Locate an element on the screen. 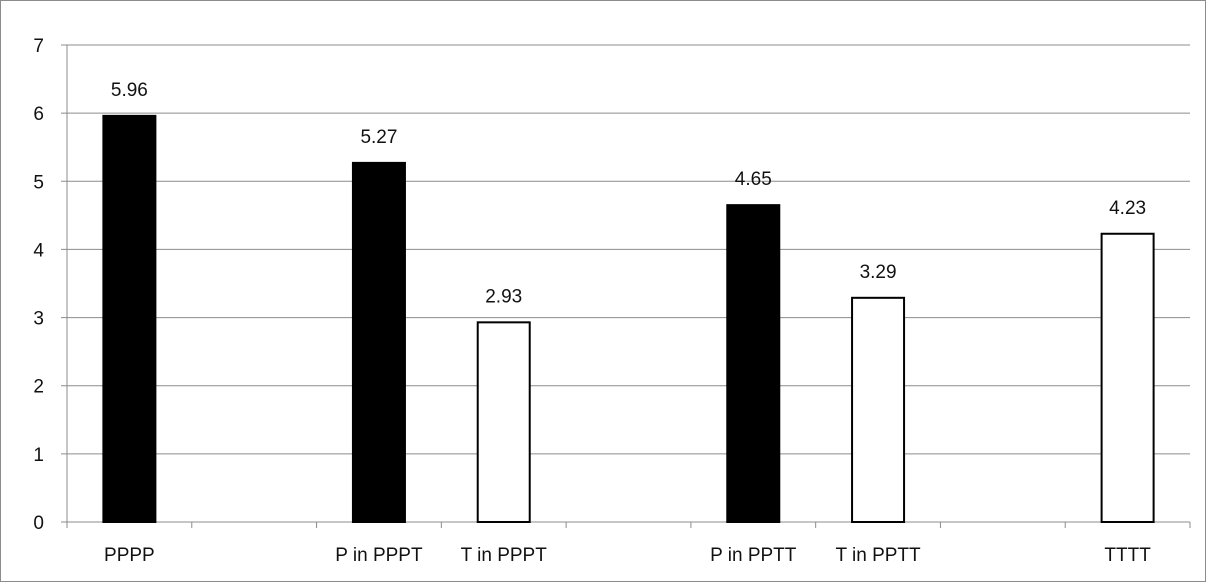 The width and height of the screenshot is (1206, 582). y-tick-label: 7 is located at coordinates (38, 46).